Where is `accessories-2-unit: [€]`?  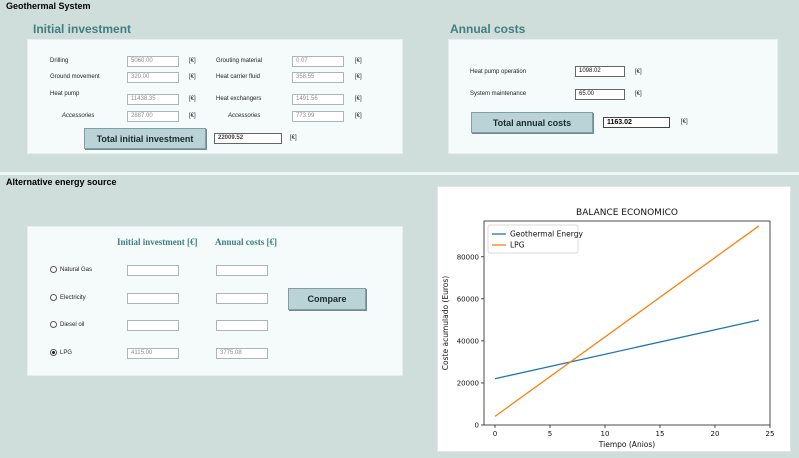 accessories-2-unit: [€] is located at coordinates (358, 116).